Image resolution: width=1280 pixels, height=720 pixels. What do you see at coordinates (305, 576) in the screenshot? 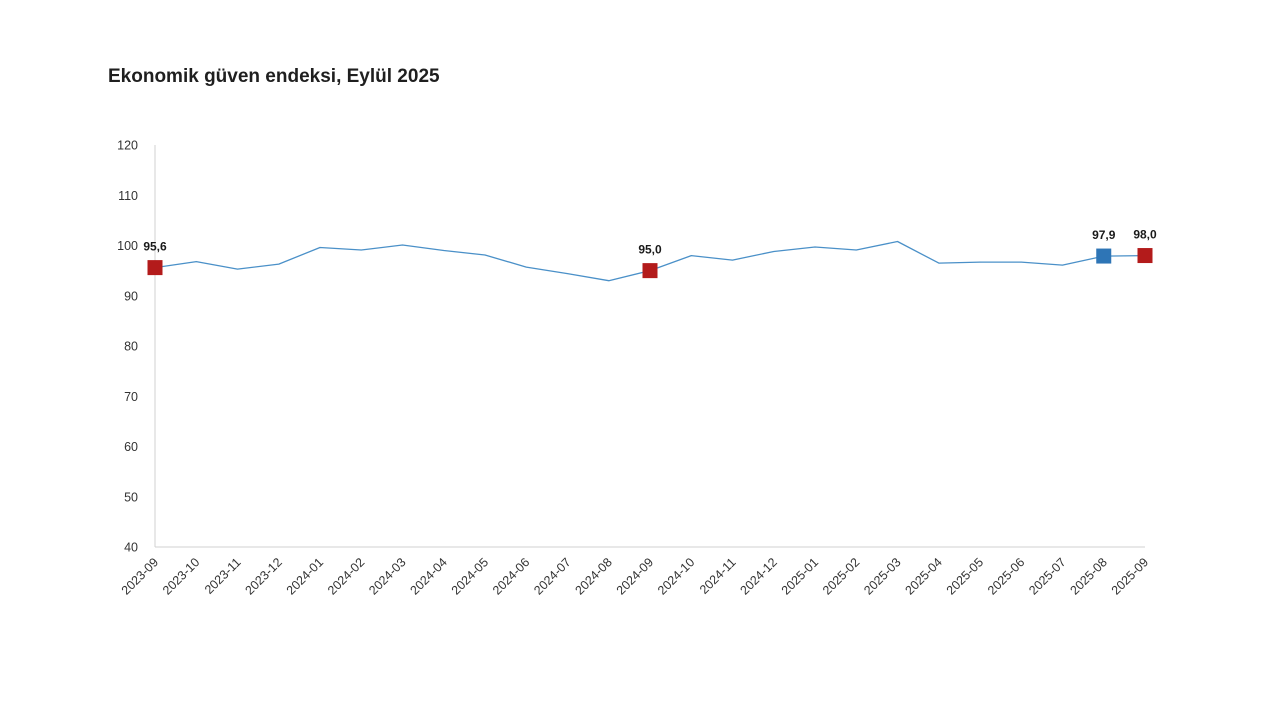
I see `x-tick-label: 2024-01` at bounding box center [305, 576].